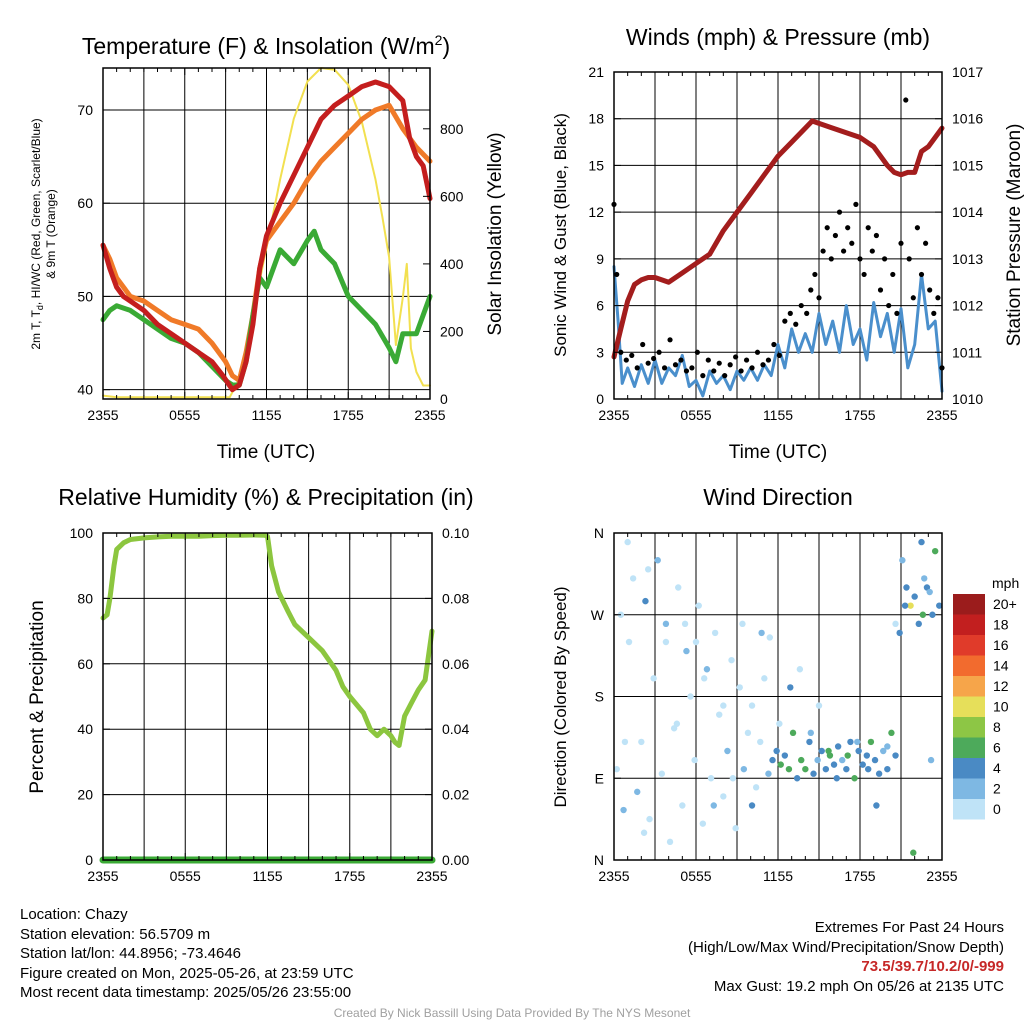 Image resolution: width=1024 pixels, height=1024 pixels. What do you see at coordinates (599, 697) in the screenshot?
I see `direction-ytick-label: S` at bounding box center [599, 697].